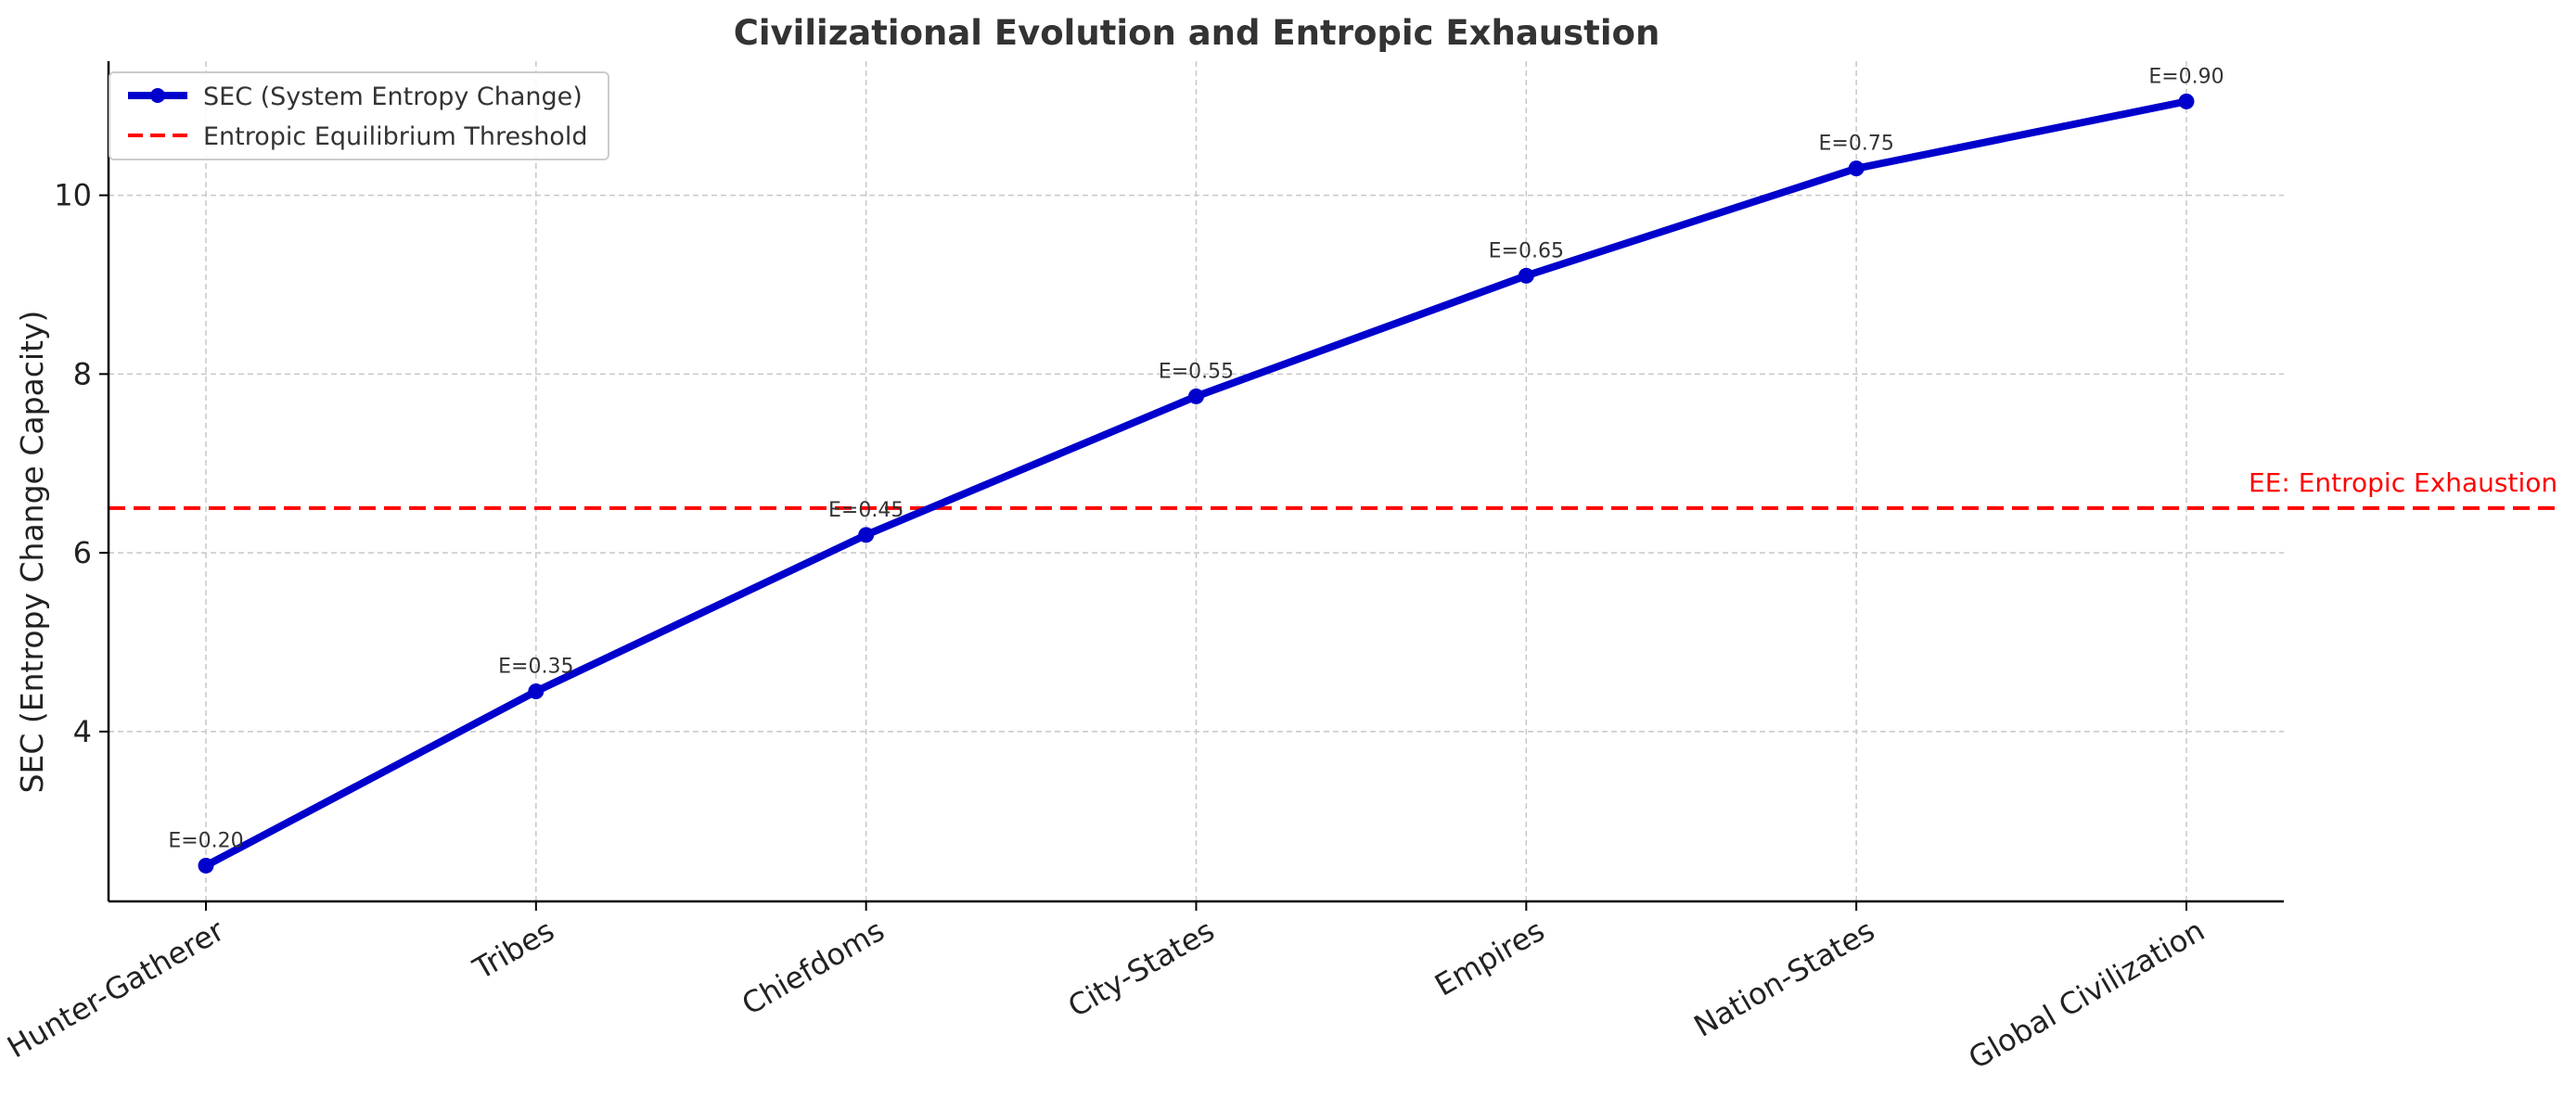  What do you see at coordinates (395, 137) in the screenshot?
I see `legend-threshold-label: Entropic Equilibrium Threshold` at bounding box center [395, 137].